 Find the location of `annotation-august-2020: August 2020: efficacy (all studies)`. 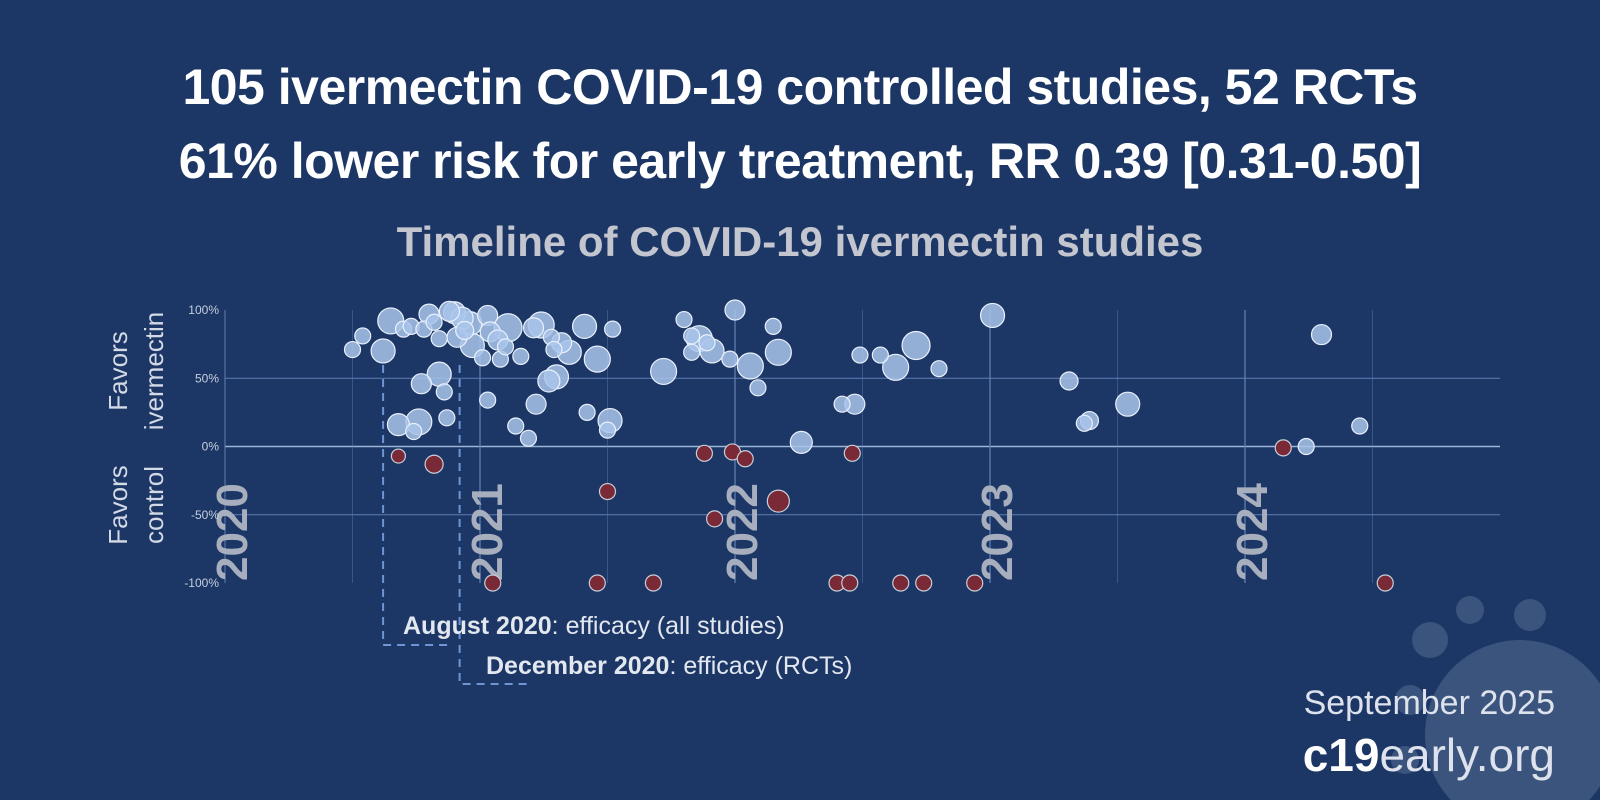

annotation-august-2020: August 2020: efficacy (all studies) is located at coordinates (594, 626).